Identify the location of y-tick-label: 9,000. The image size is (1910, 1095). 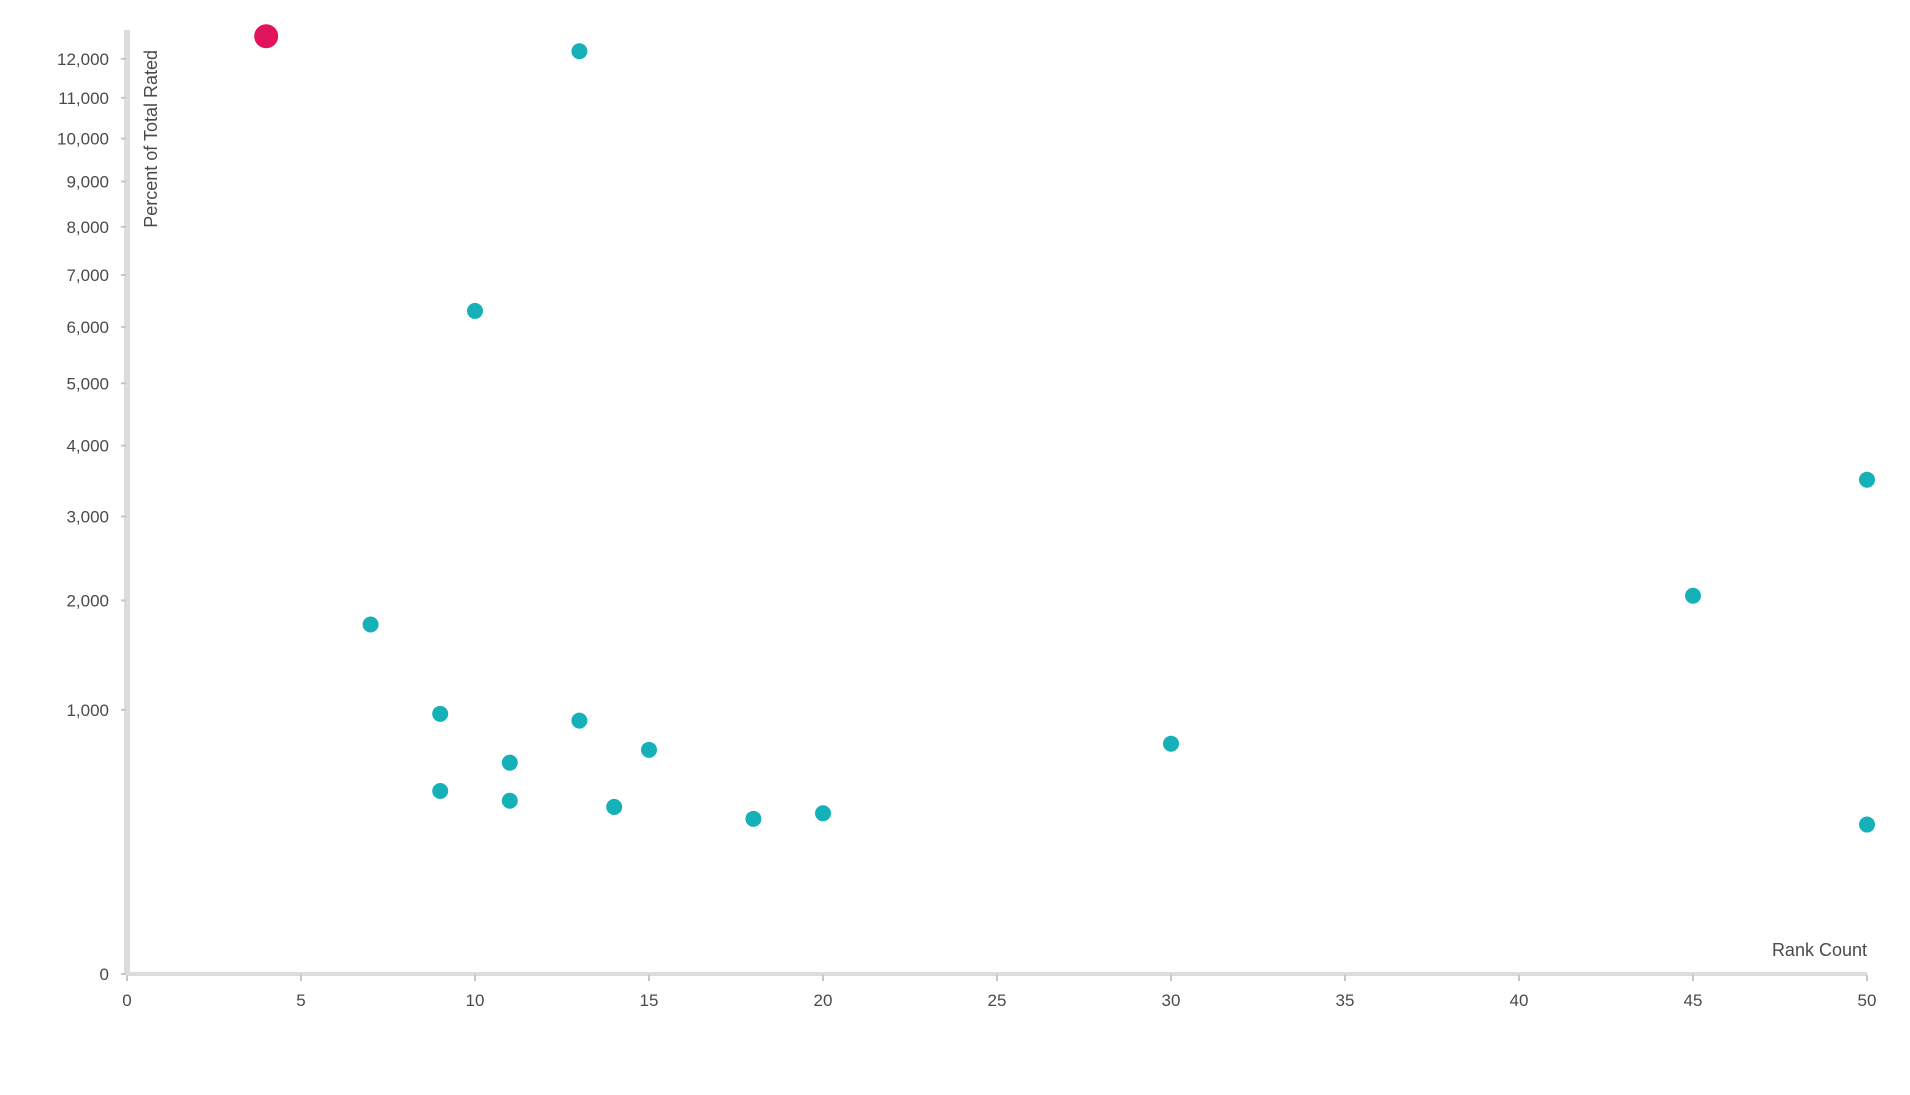
(87, 181).